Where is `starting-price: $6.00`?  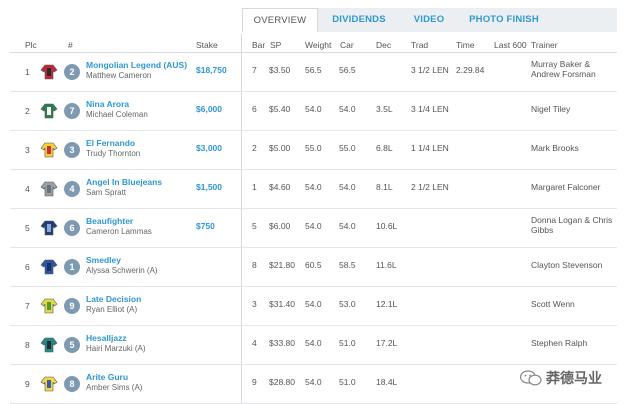
starting-price: $6.00 is located at coordinates (280, 226).